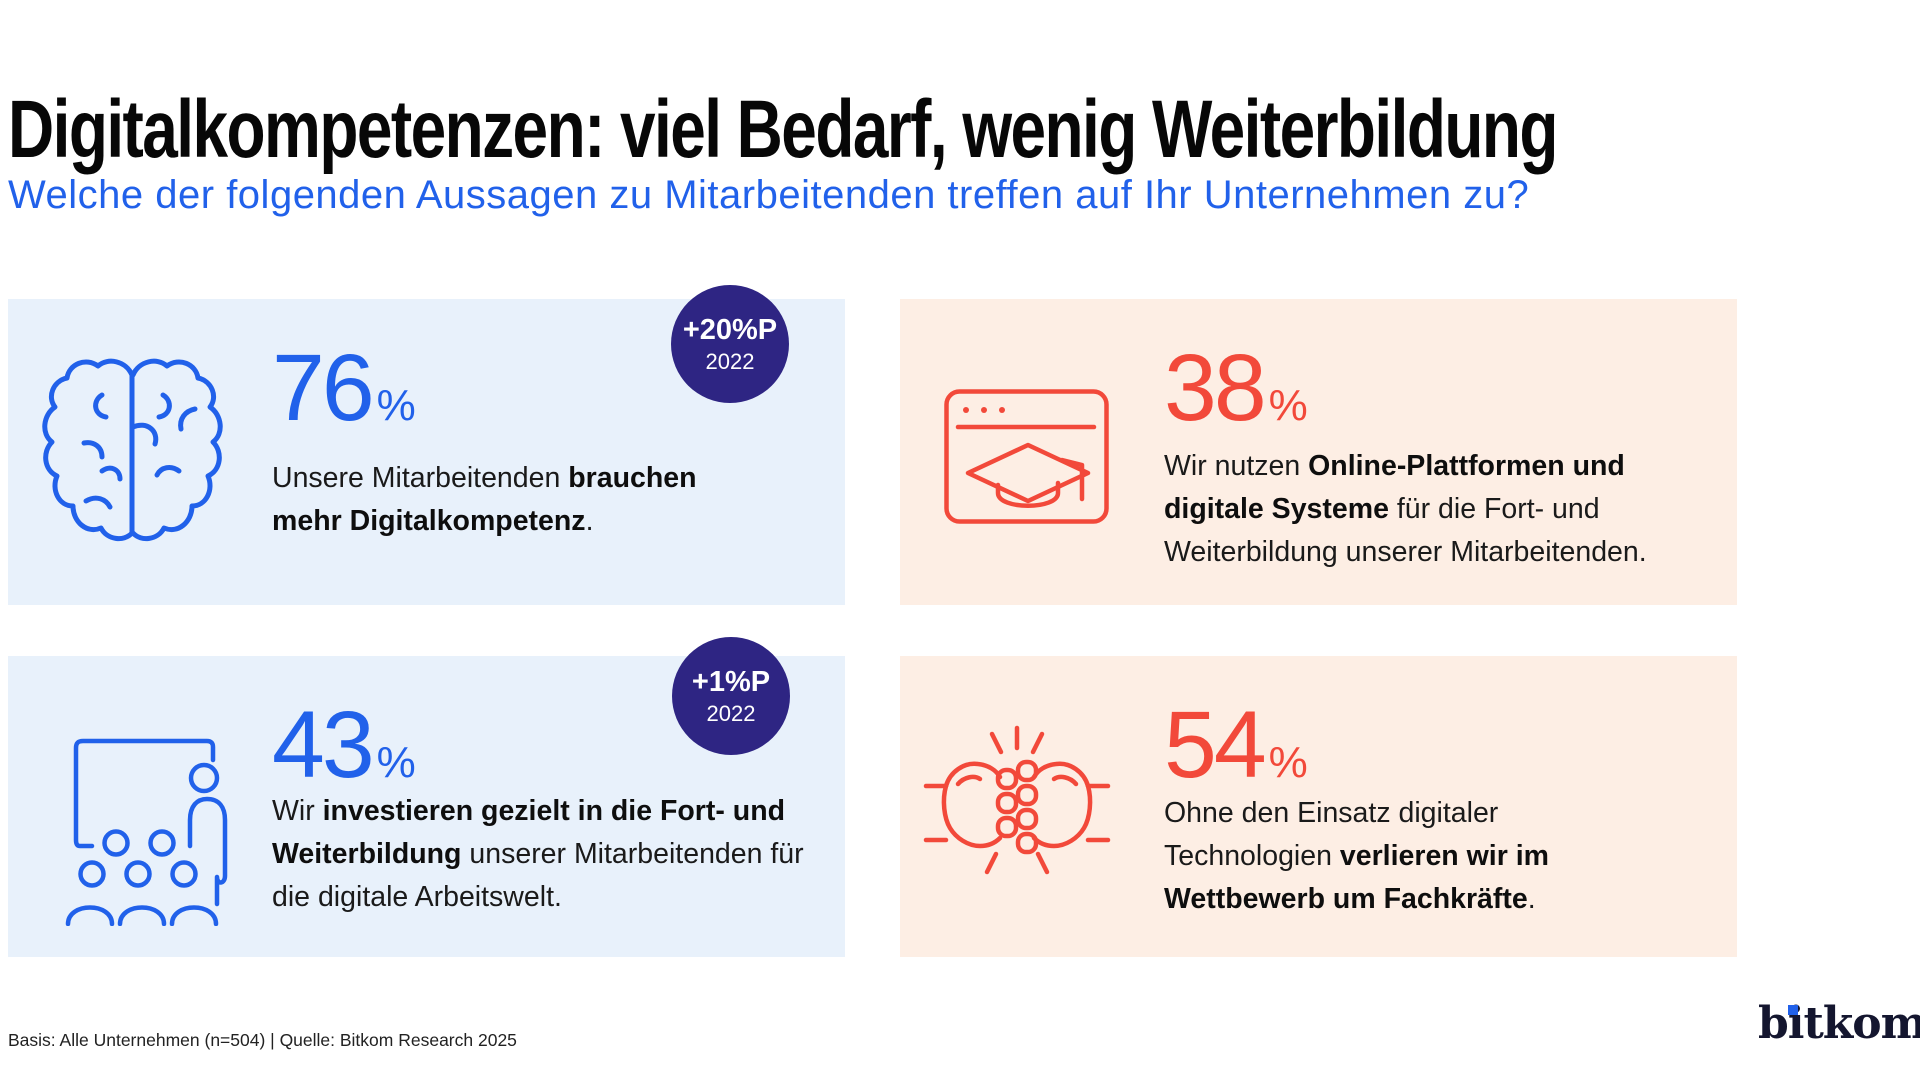 The width and height of the screenshot is (1920, 1080). Describe the element at coordinates (141, 826) in the screenshot. I see `training-presentation-icon` at that location.